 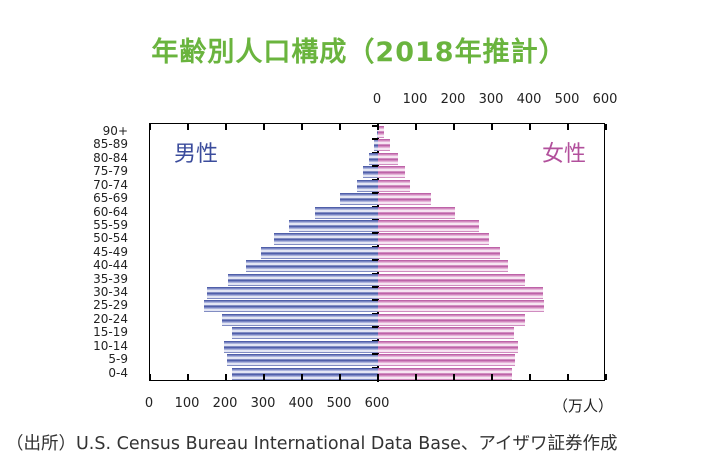 I want to click on age-label-80-84: 80-84, so click(x=110, y=157).